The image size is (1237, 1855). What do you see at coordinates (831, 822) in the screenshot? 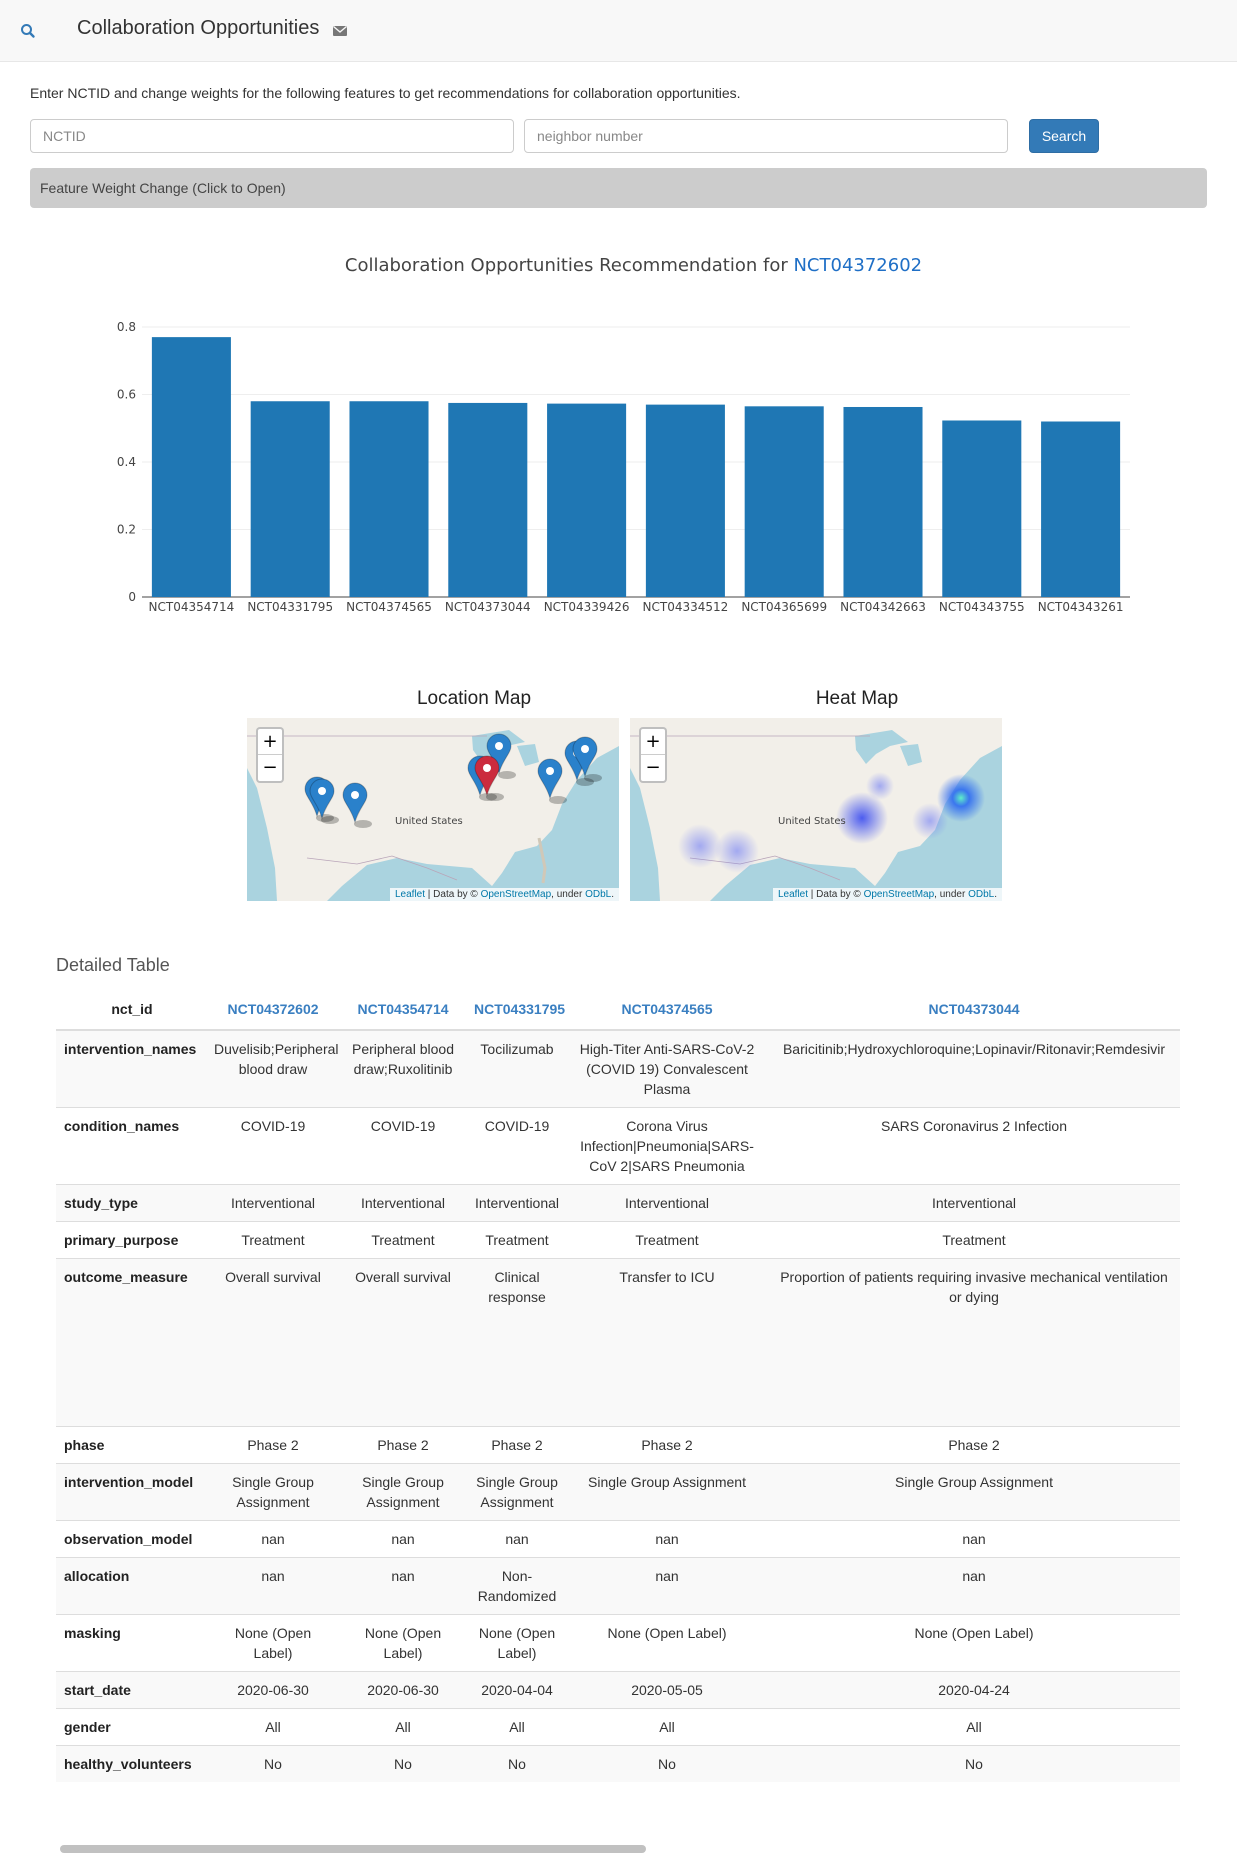
I see `heat-blobs` at bounding box center [831, 822].